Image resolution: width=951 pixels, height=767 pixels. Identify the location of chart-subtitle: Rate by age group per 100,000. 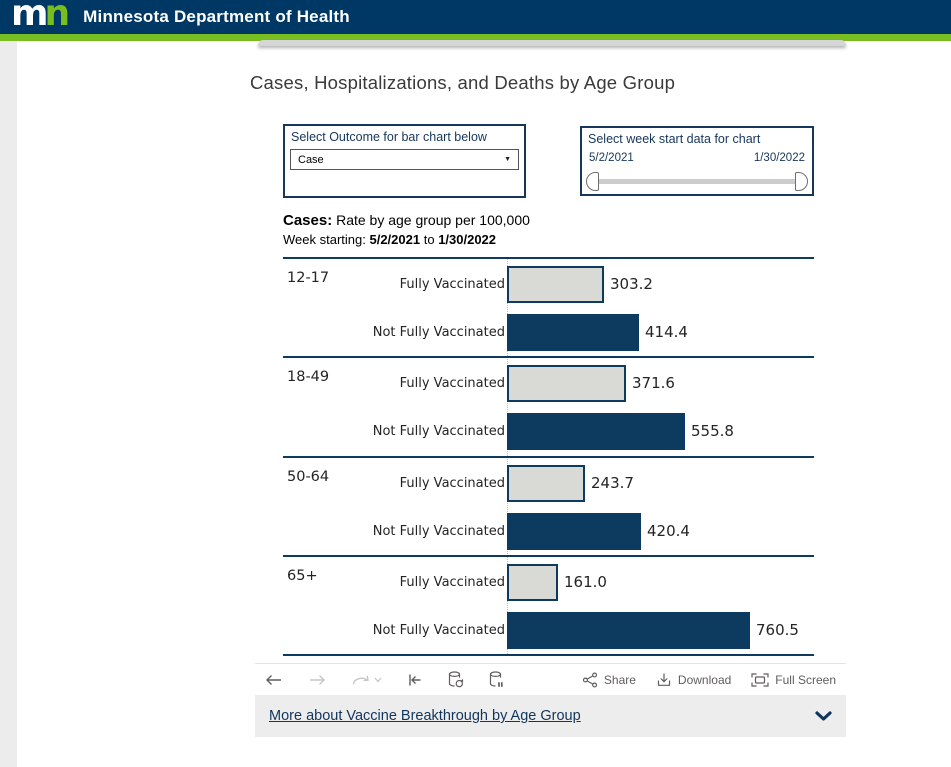
(433, 220).